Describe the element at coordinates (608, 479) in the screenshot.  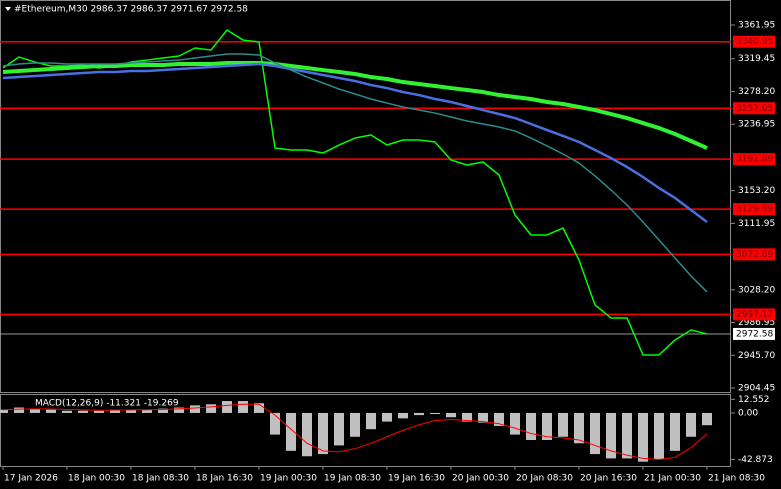
I see `x-tick-label: 20 Jan 16:30` at that location.